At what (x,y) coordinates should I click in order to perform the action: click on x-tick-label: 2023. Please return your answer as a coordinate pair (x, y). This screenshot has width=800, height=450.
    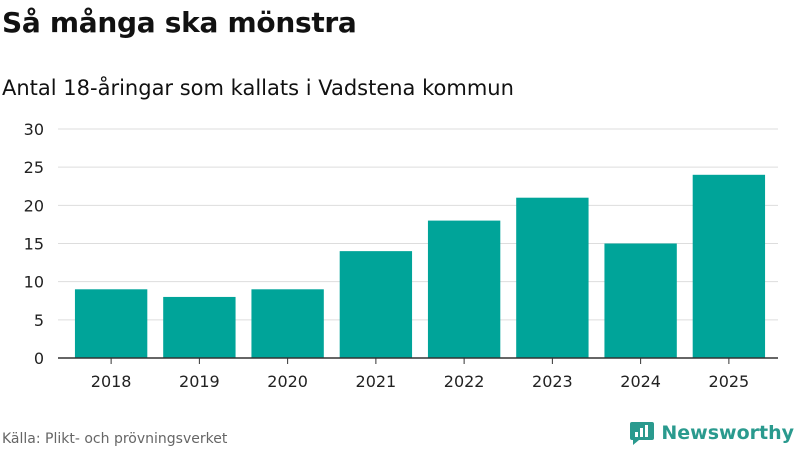
    Looking at the image, I should click on (552, 381).